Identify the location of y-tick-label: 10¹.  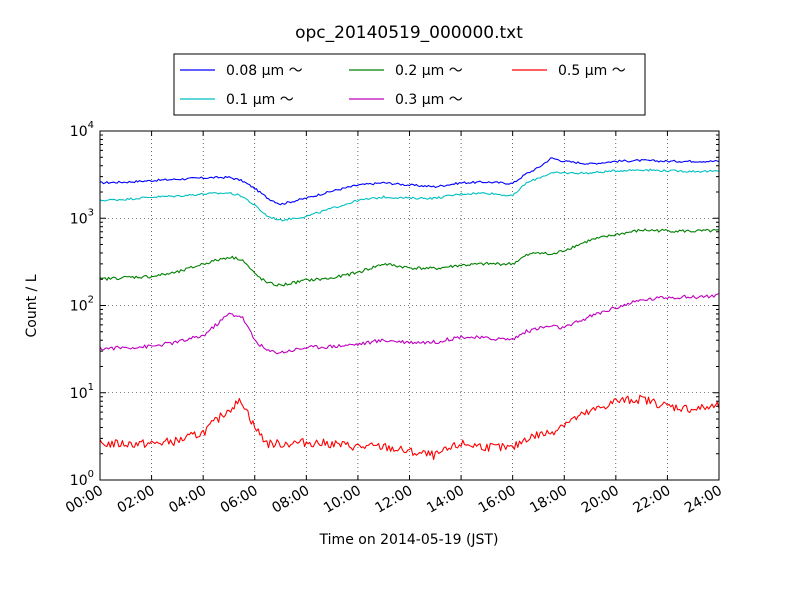
(82, 392).